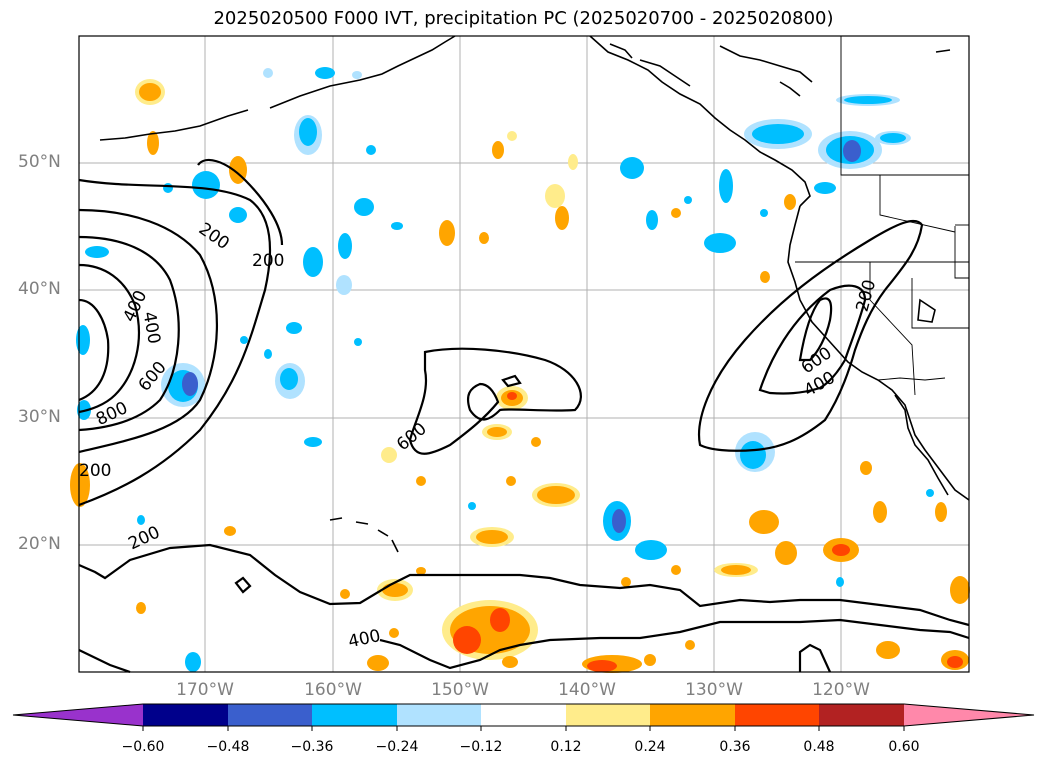 The height and width of the screenshot is (765, 1047). I want to click on lon-label: 120°W, so click(841, 690).